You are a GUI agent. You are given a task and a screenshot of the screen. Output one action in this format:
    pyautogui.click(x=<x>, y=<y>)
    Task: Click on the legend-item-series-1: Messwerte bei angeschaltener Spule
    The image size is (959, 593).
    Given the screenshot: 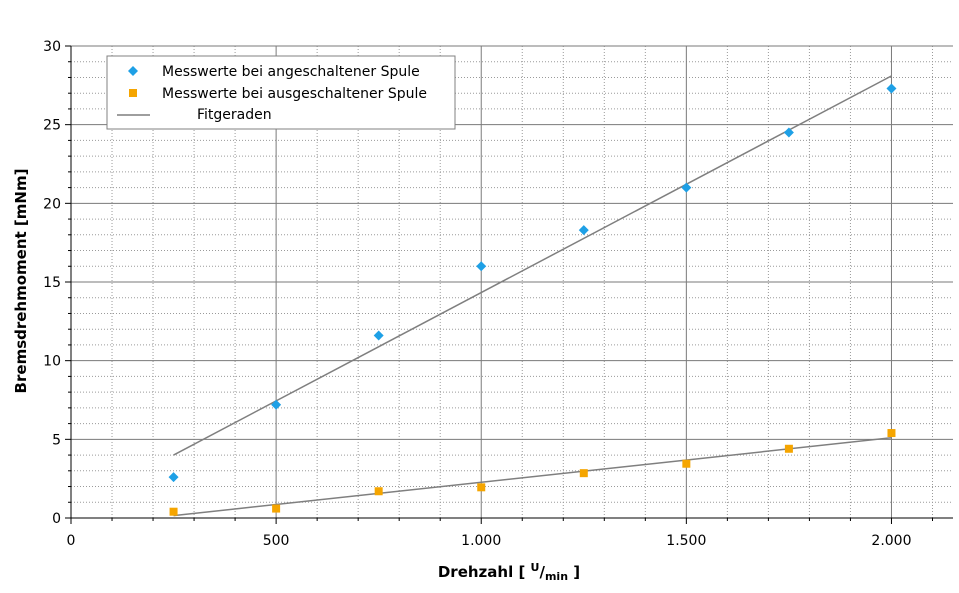 What is the action you would take?
    pyautogui.click(x=274, y=72)
    